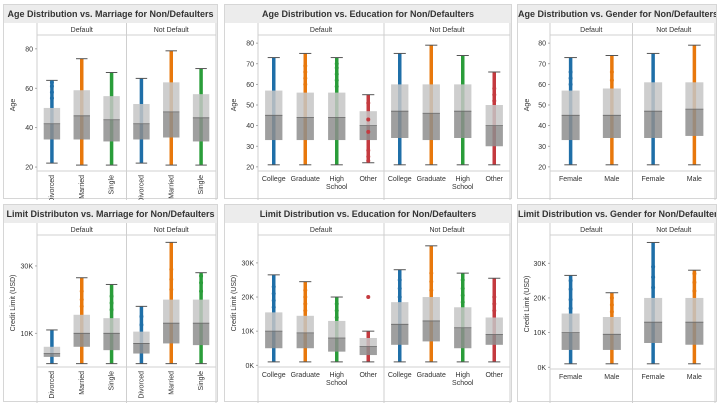 The height and width of the screenshot is (405, 720). Describe the element at coordinates (13, 105) in the screenshot. I see `y-axis-label: Age` at that location.